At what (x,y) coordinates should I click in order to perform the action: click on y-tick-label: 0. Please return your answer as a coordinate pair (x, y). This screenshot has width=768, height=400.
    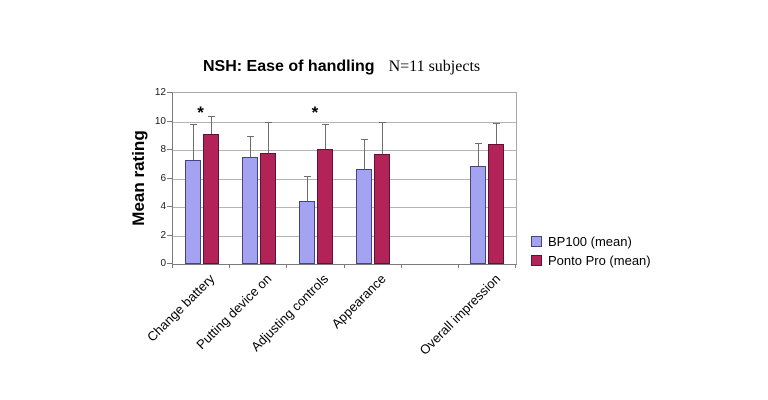
    Looking at the image, I should click on (163, 263).